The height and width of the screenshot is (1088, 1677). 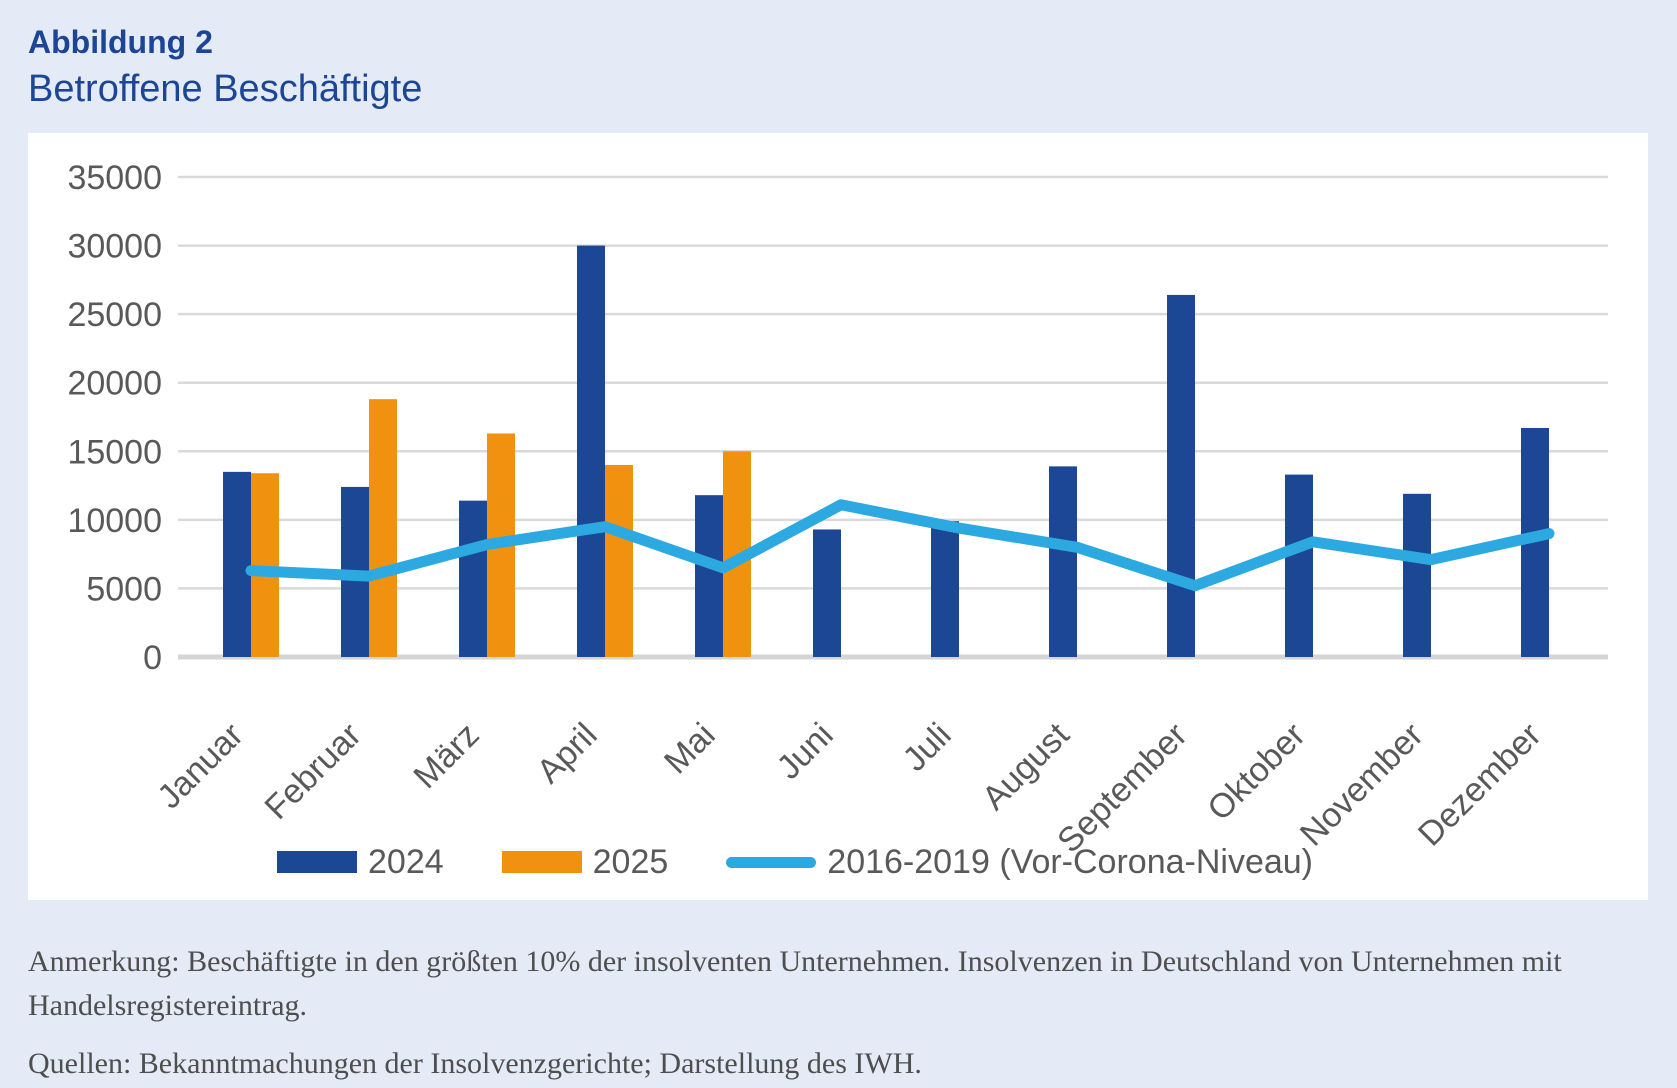 What do you see at coordinates (541, 862) in the screenshot?
I see `legend-swatch-2025` at bounding box center [541, 862].